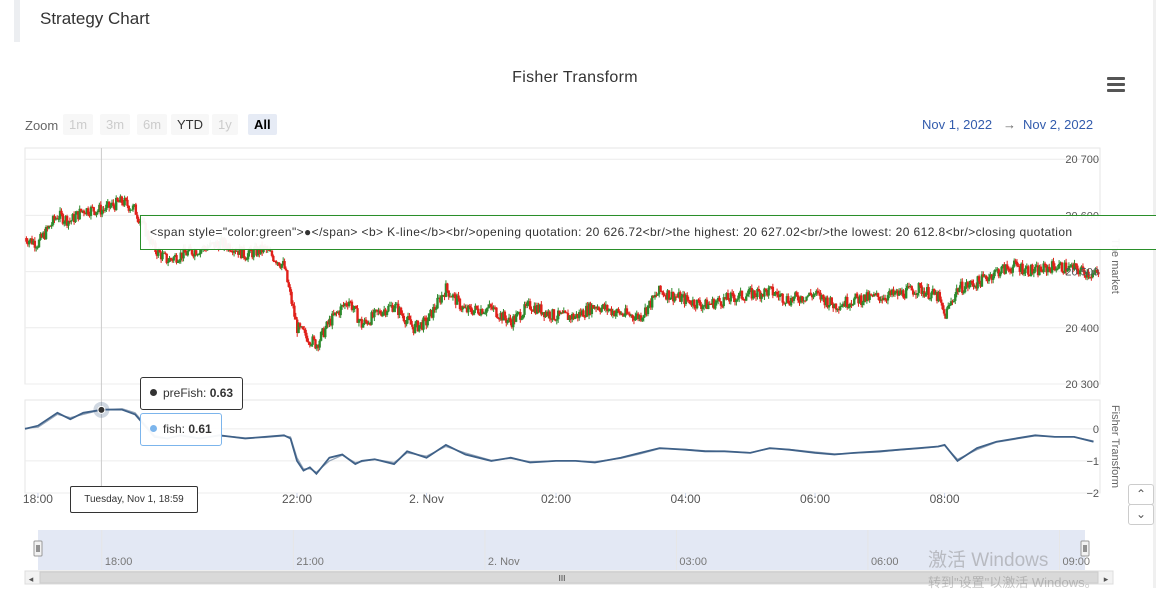  Describe the element at coordinates (957, 124) in the screenshot. I see `range-from-input: Nov 1, 2022` at that location.